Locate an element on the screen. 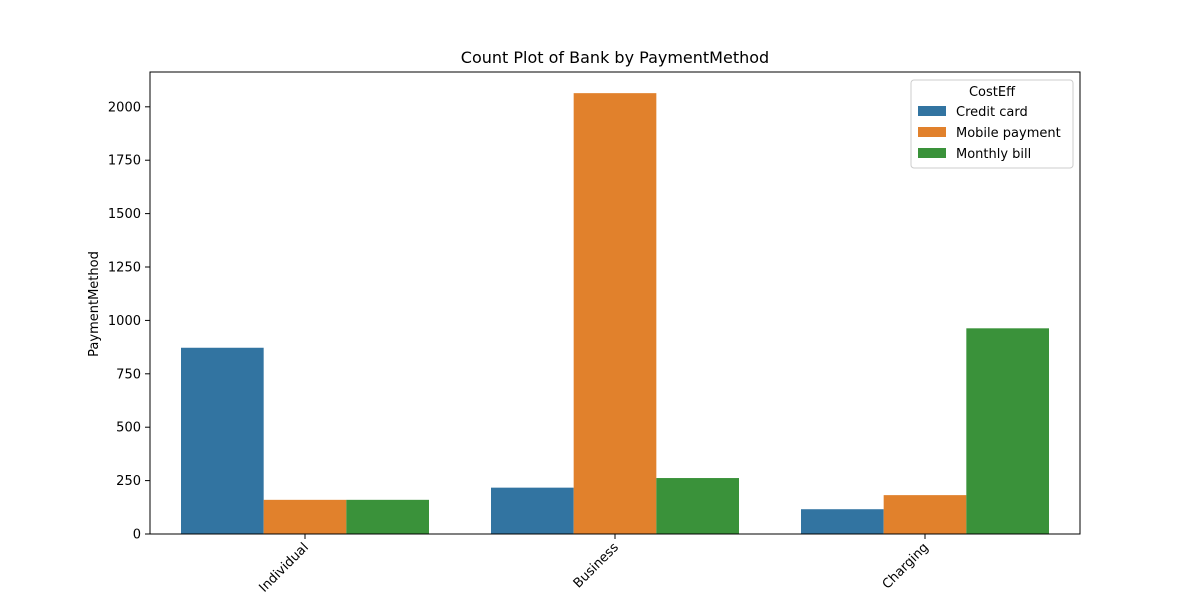 The image size is (1200, 605). bar-mobile-payment-charging is located at coordinates (925, 514).